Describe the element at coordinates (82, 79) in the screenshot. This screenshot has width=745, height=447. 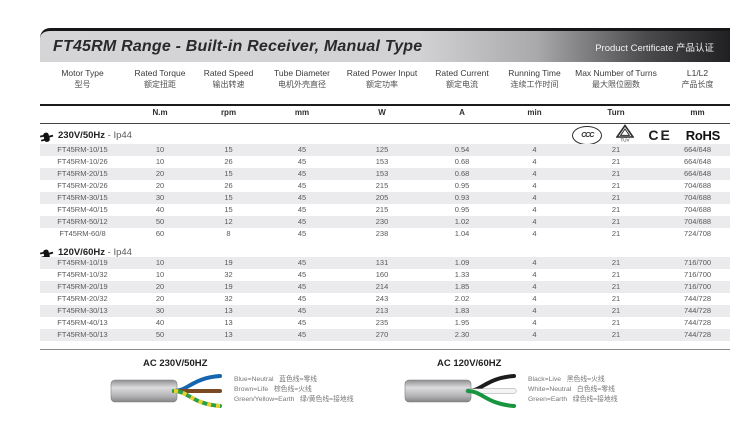
I see `column-header: Motor Type 型号` at that location.